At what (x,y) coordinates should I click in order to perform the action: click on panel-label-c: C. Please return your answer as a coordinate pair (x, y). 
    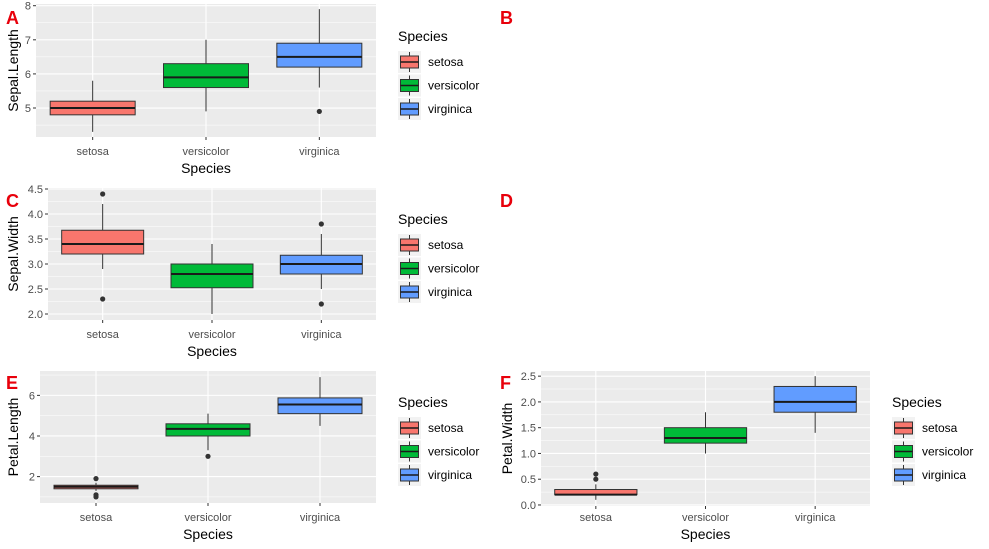
    Looking at the image, I should click on (12, 201).